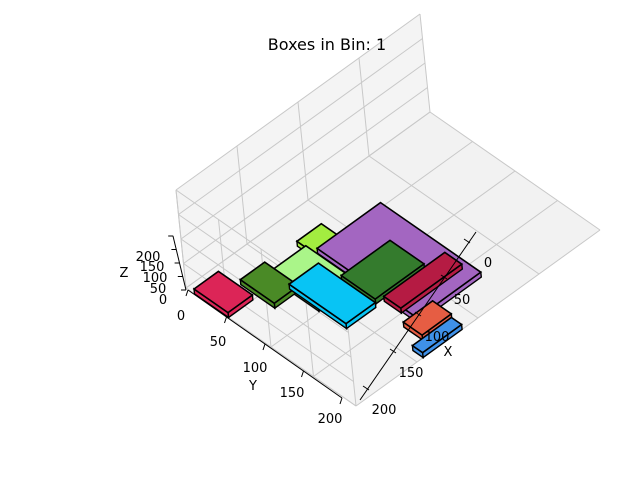  I want to click on x-axis-label: X, so click(448, 352).